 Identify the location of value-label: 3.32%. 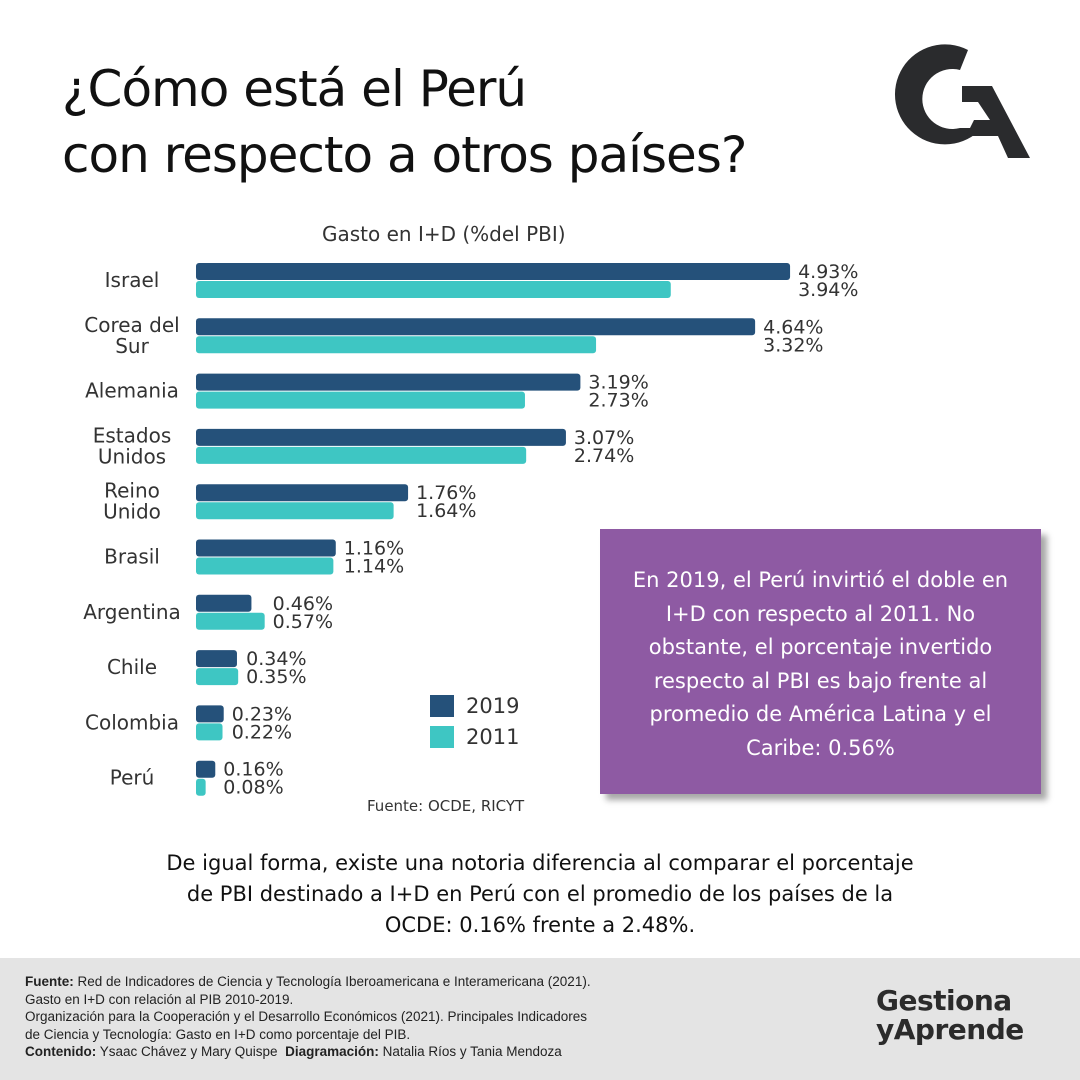
(793, 345).